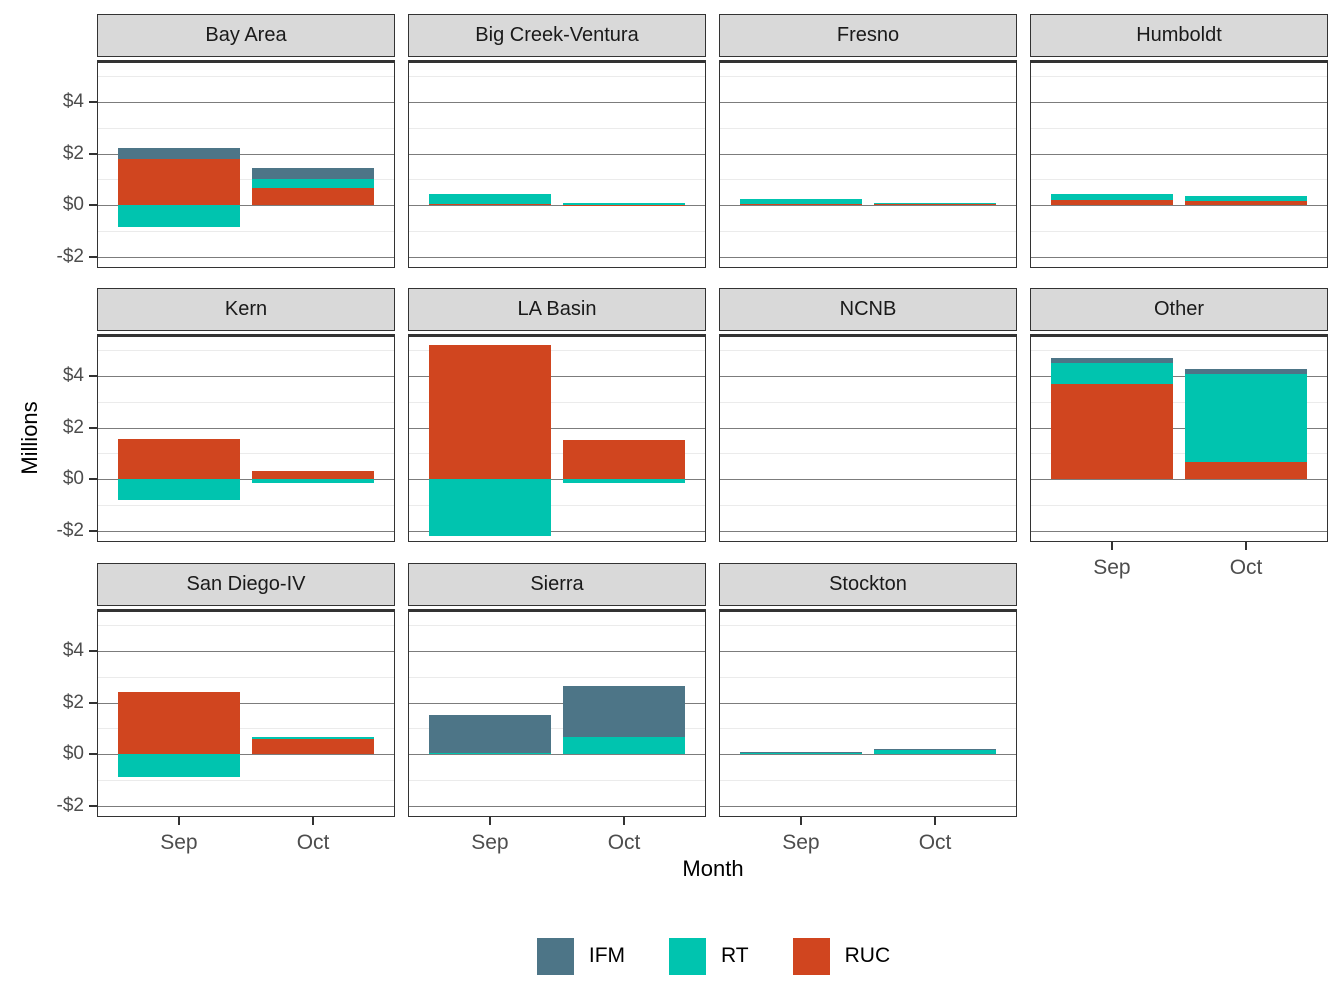  I want to click on facet-strip-label: Humboldt, so click(1179, 35).